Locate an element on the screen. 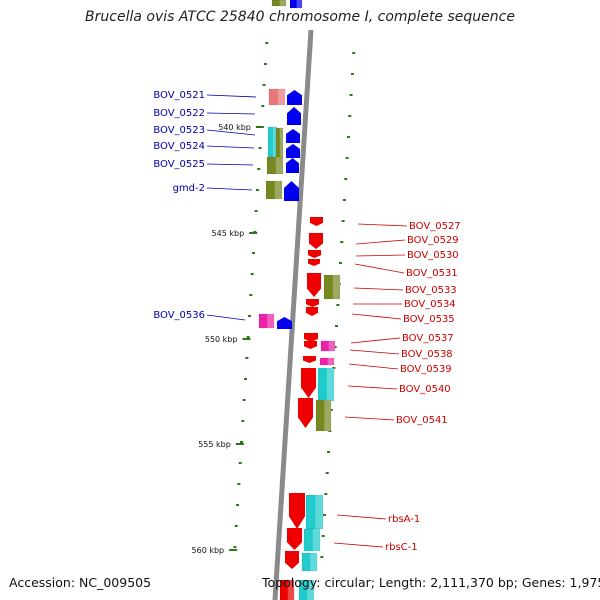 This screenshot has height=600, width=600. left-gene-label: BOV_0523 is located at coordinates (179, 130).